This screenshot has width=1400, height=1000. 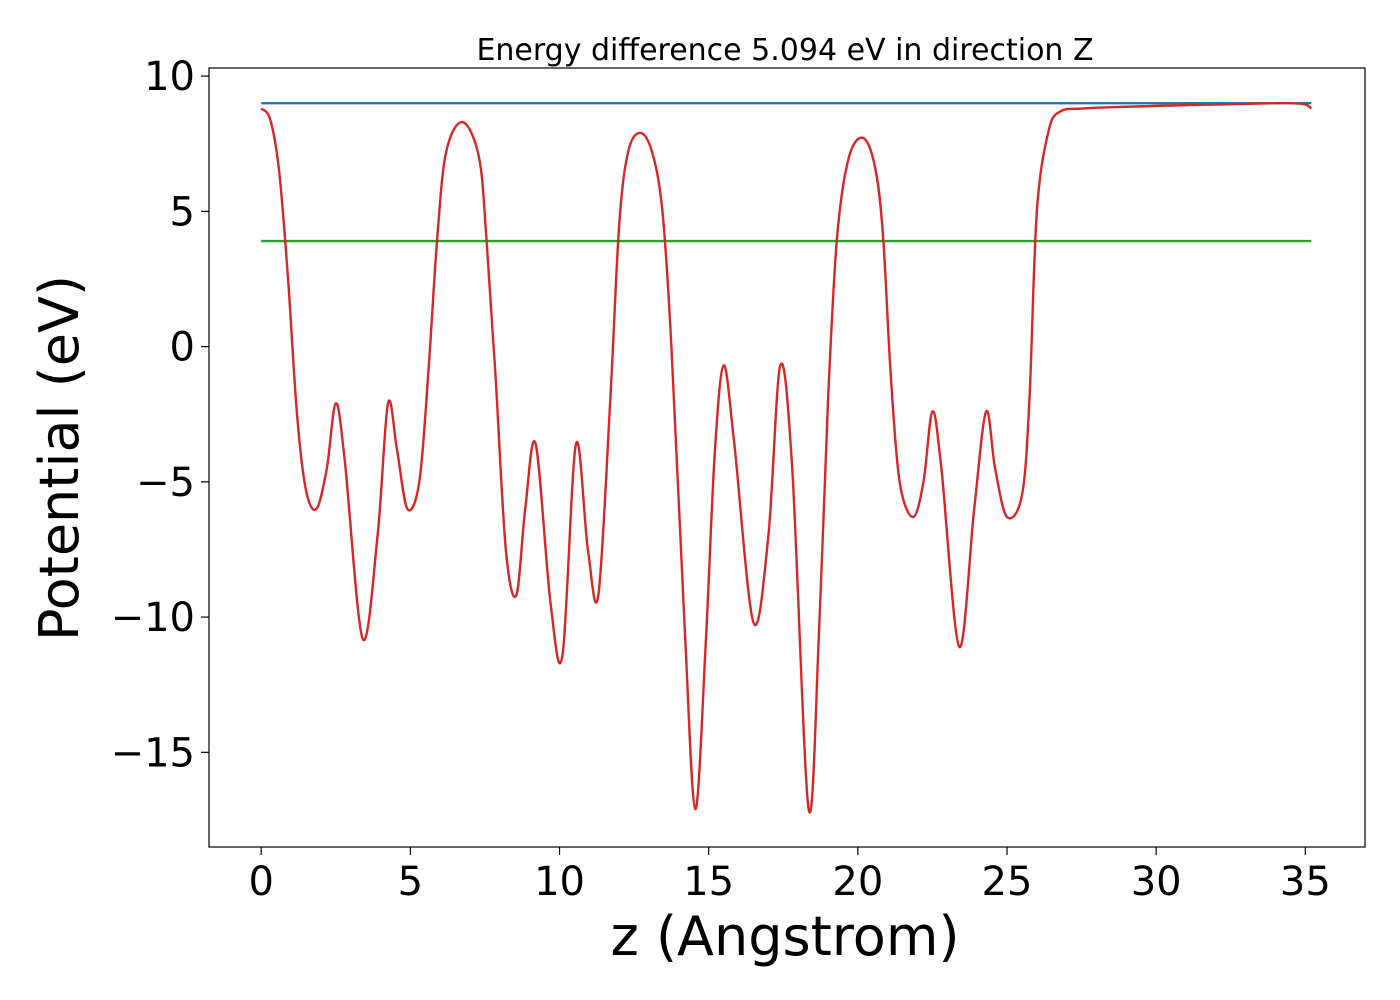 I want to click on y-tick-label: −15, so click(x=153, y=753).